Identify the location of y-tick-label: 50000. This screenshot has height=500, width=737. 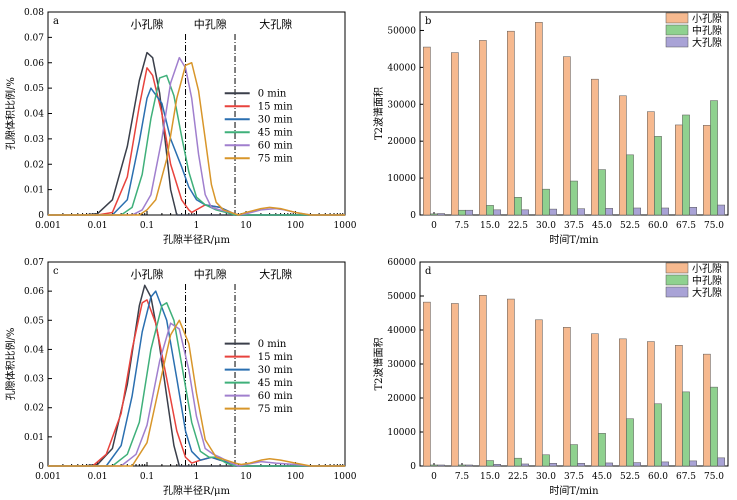
(401, 297).